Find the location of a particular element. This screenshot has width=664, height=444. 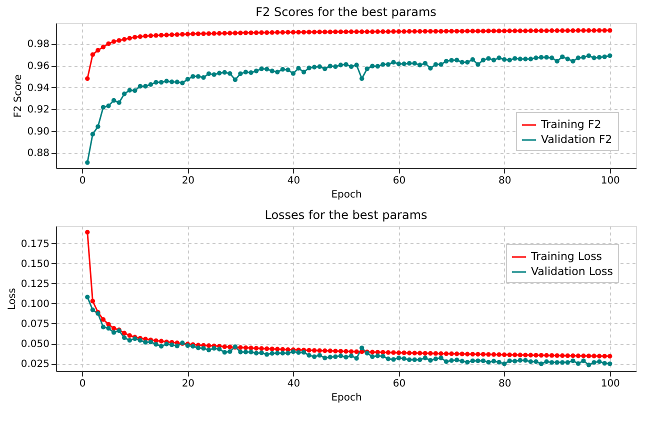

y-tick-label: 0.92 is located at coordinates (38, 110).